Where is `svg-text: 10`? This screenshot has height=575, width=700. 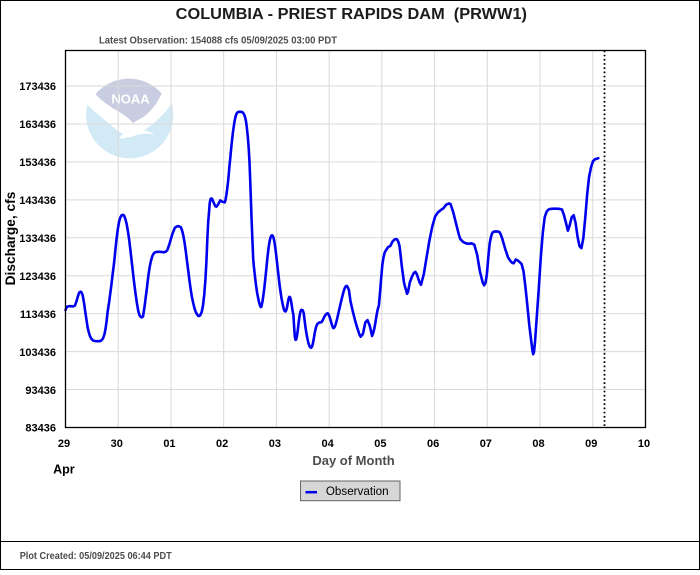 svg-text: 10 is located at coordinates (644, 444).